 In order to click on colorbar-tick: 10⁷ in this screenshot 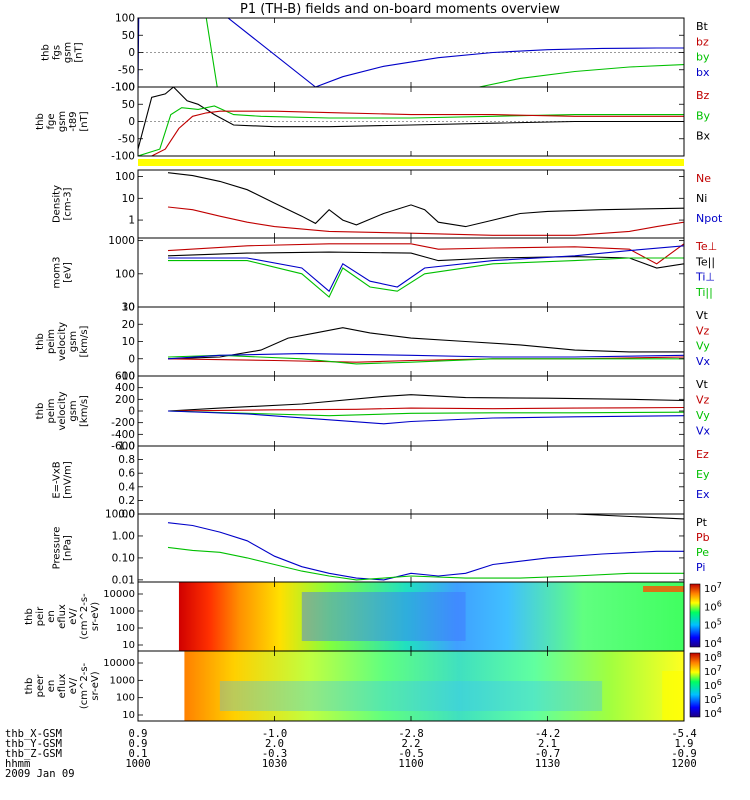, I will do `click(713, 588)`.